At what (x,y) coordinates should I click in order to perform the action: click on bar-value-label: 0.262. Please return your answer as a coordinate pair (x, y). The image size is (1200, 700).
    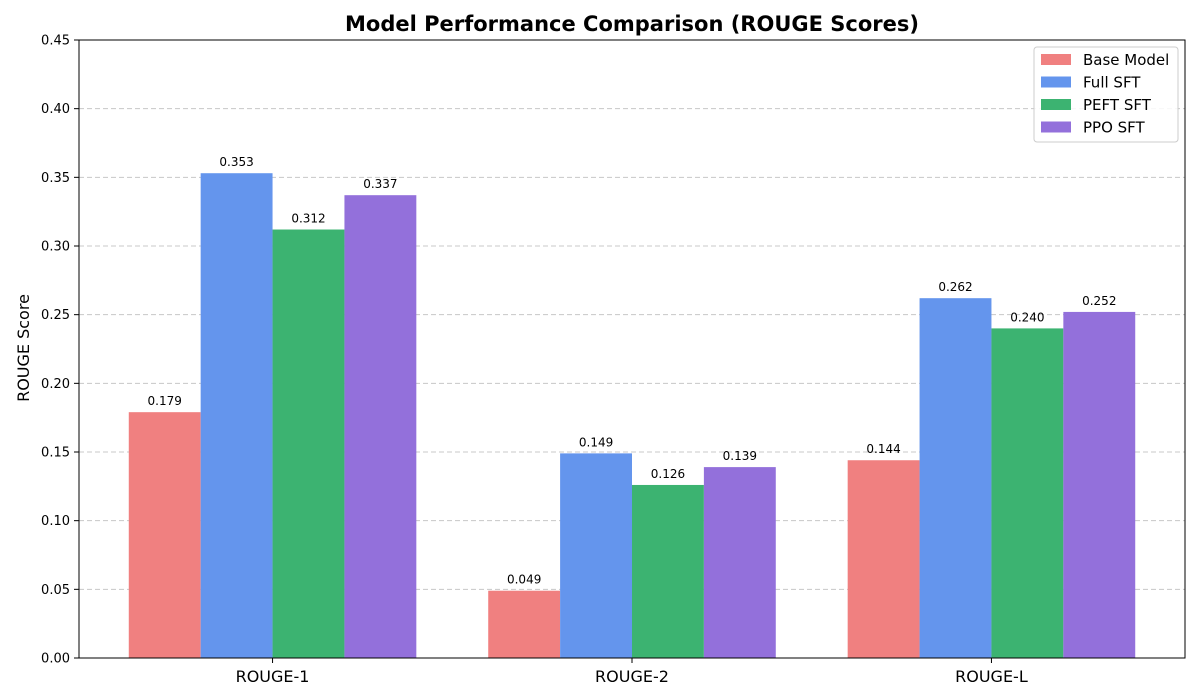
    Looking at the image, I should click on (955, 287).